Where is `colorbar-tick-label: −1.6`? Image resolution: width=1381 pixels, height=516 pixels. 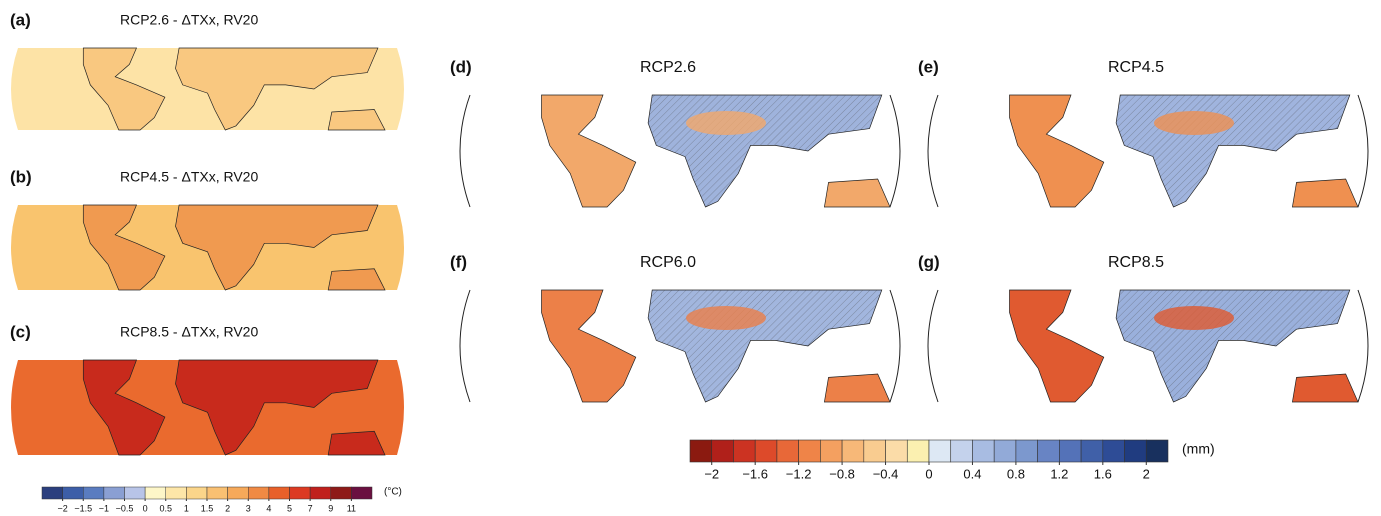 colorbar-tick-label: −1.6 is located at coordinates (755, 473).